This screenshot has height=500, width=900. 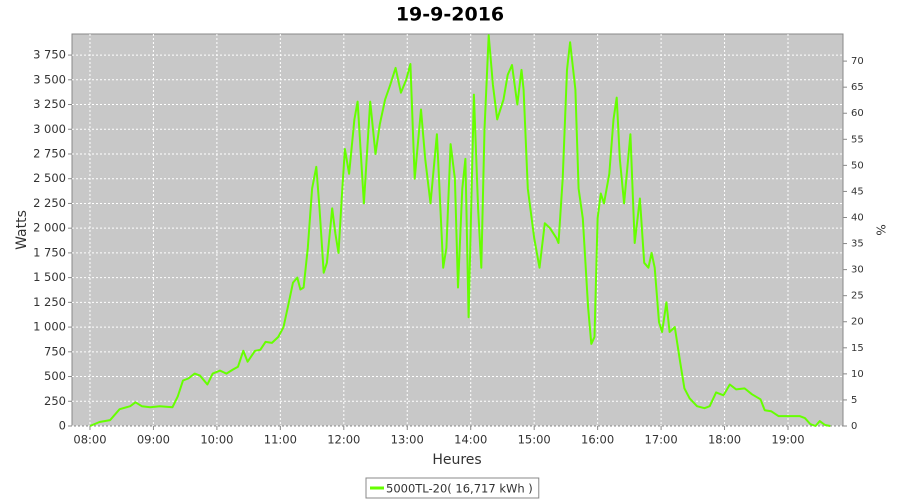 I want to click on x-tick-label: 18:00, so click(x=724, y=440).